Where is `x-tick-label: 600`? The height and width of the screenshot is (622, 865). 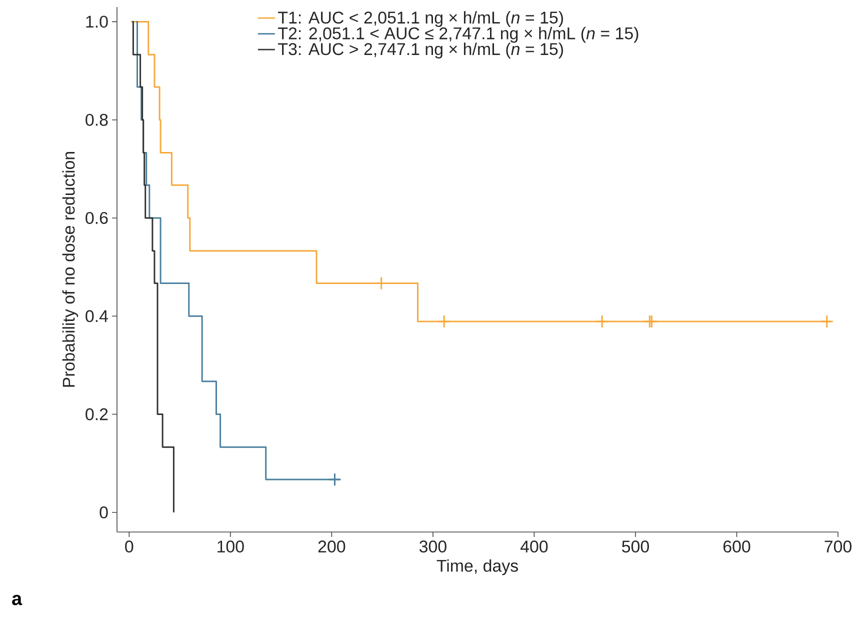 x-tick-label: 600 is located at coordinates (736, 546).